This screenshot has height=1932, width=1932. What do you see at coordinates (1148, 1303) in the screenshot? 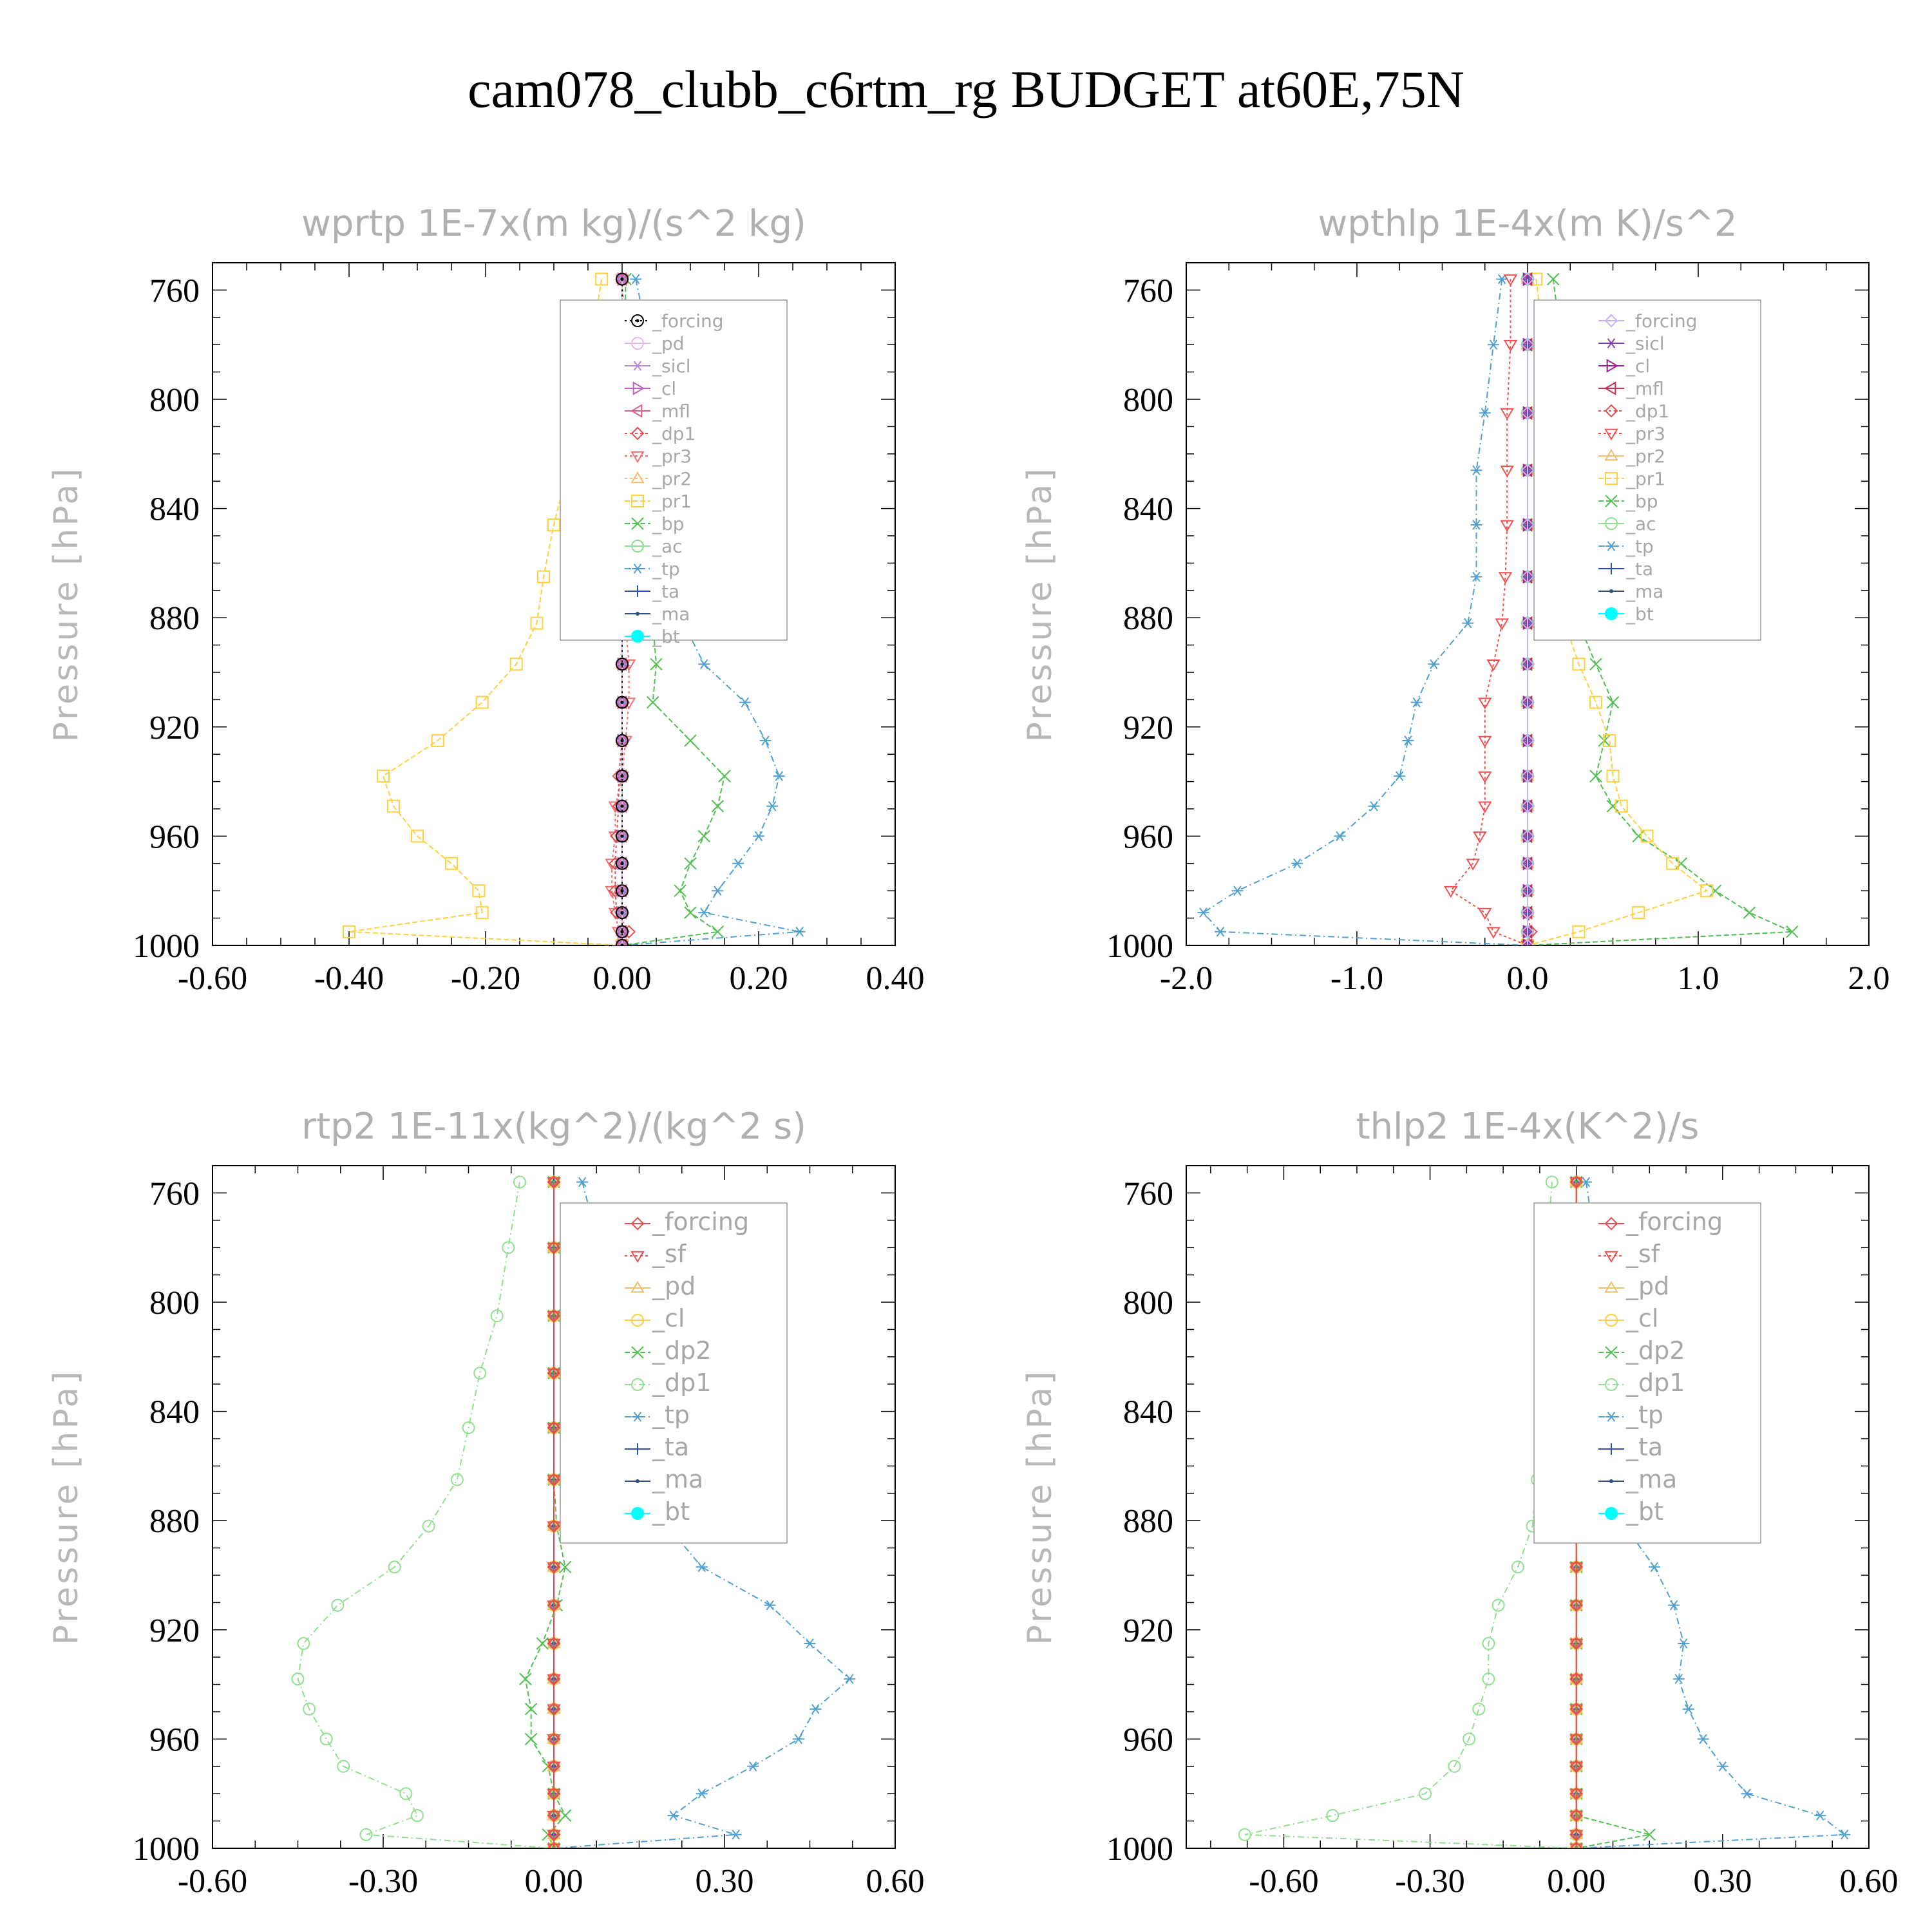
I see `y-tick-label: 800` at bounding box center [1148, 1303].